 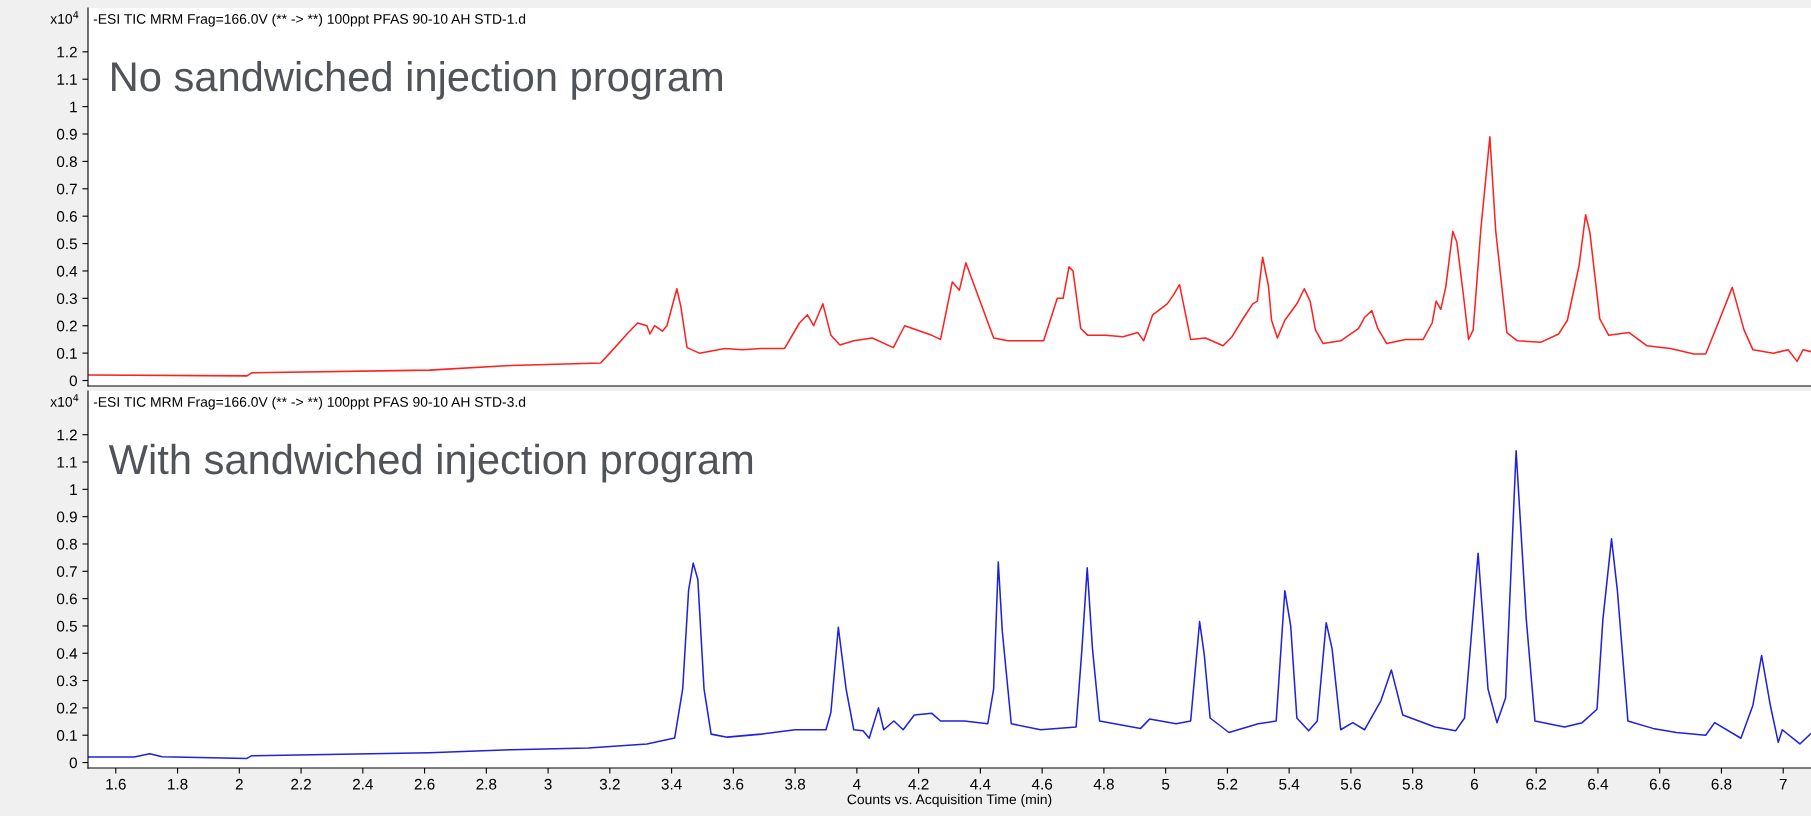 I want to click on chart-title: -ESI TIC MRM Frag=166.0V (** -> **) 100ppt PFAS 90-10 AH STD-1.d, so click(x=309, y=20).